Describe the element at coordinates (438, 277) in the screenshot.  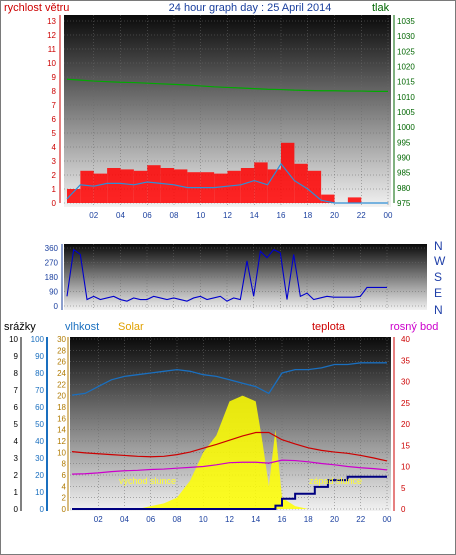
I see `direction-letter-s: S` at that location.